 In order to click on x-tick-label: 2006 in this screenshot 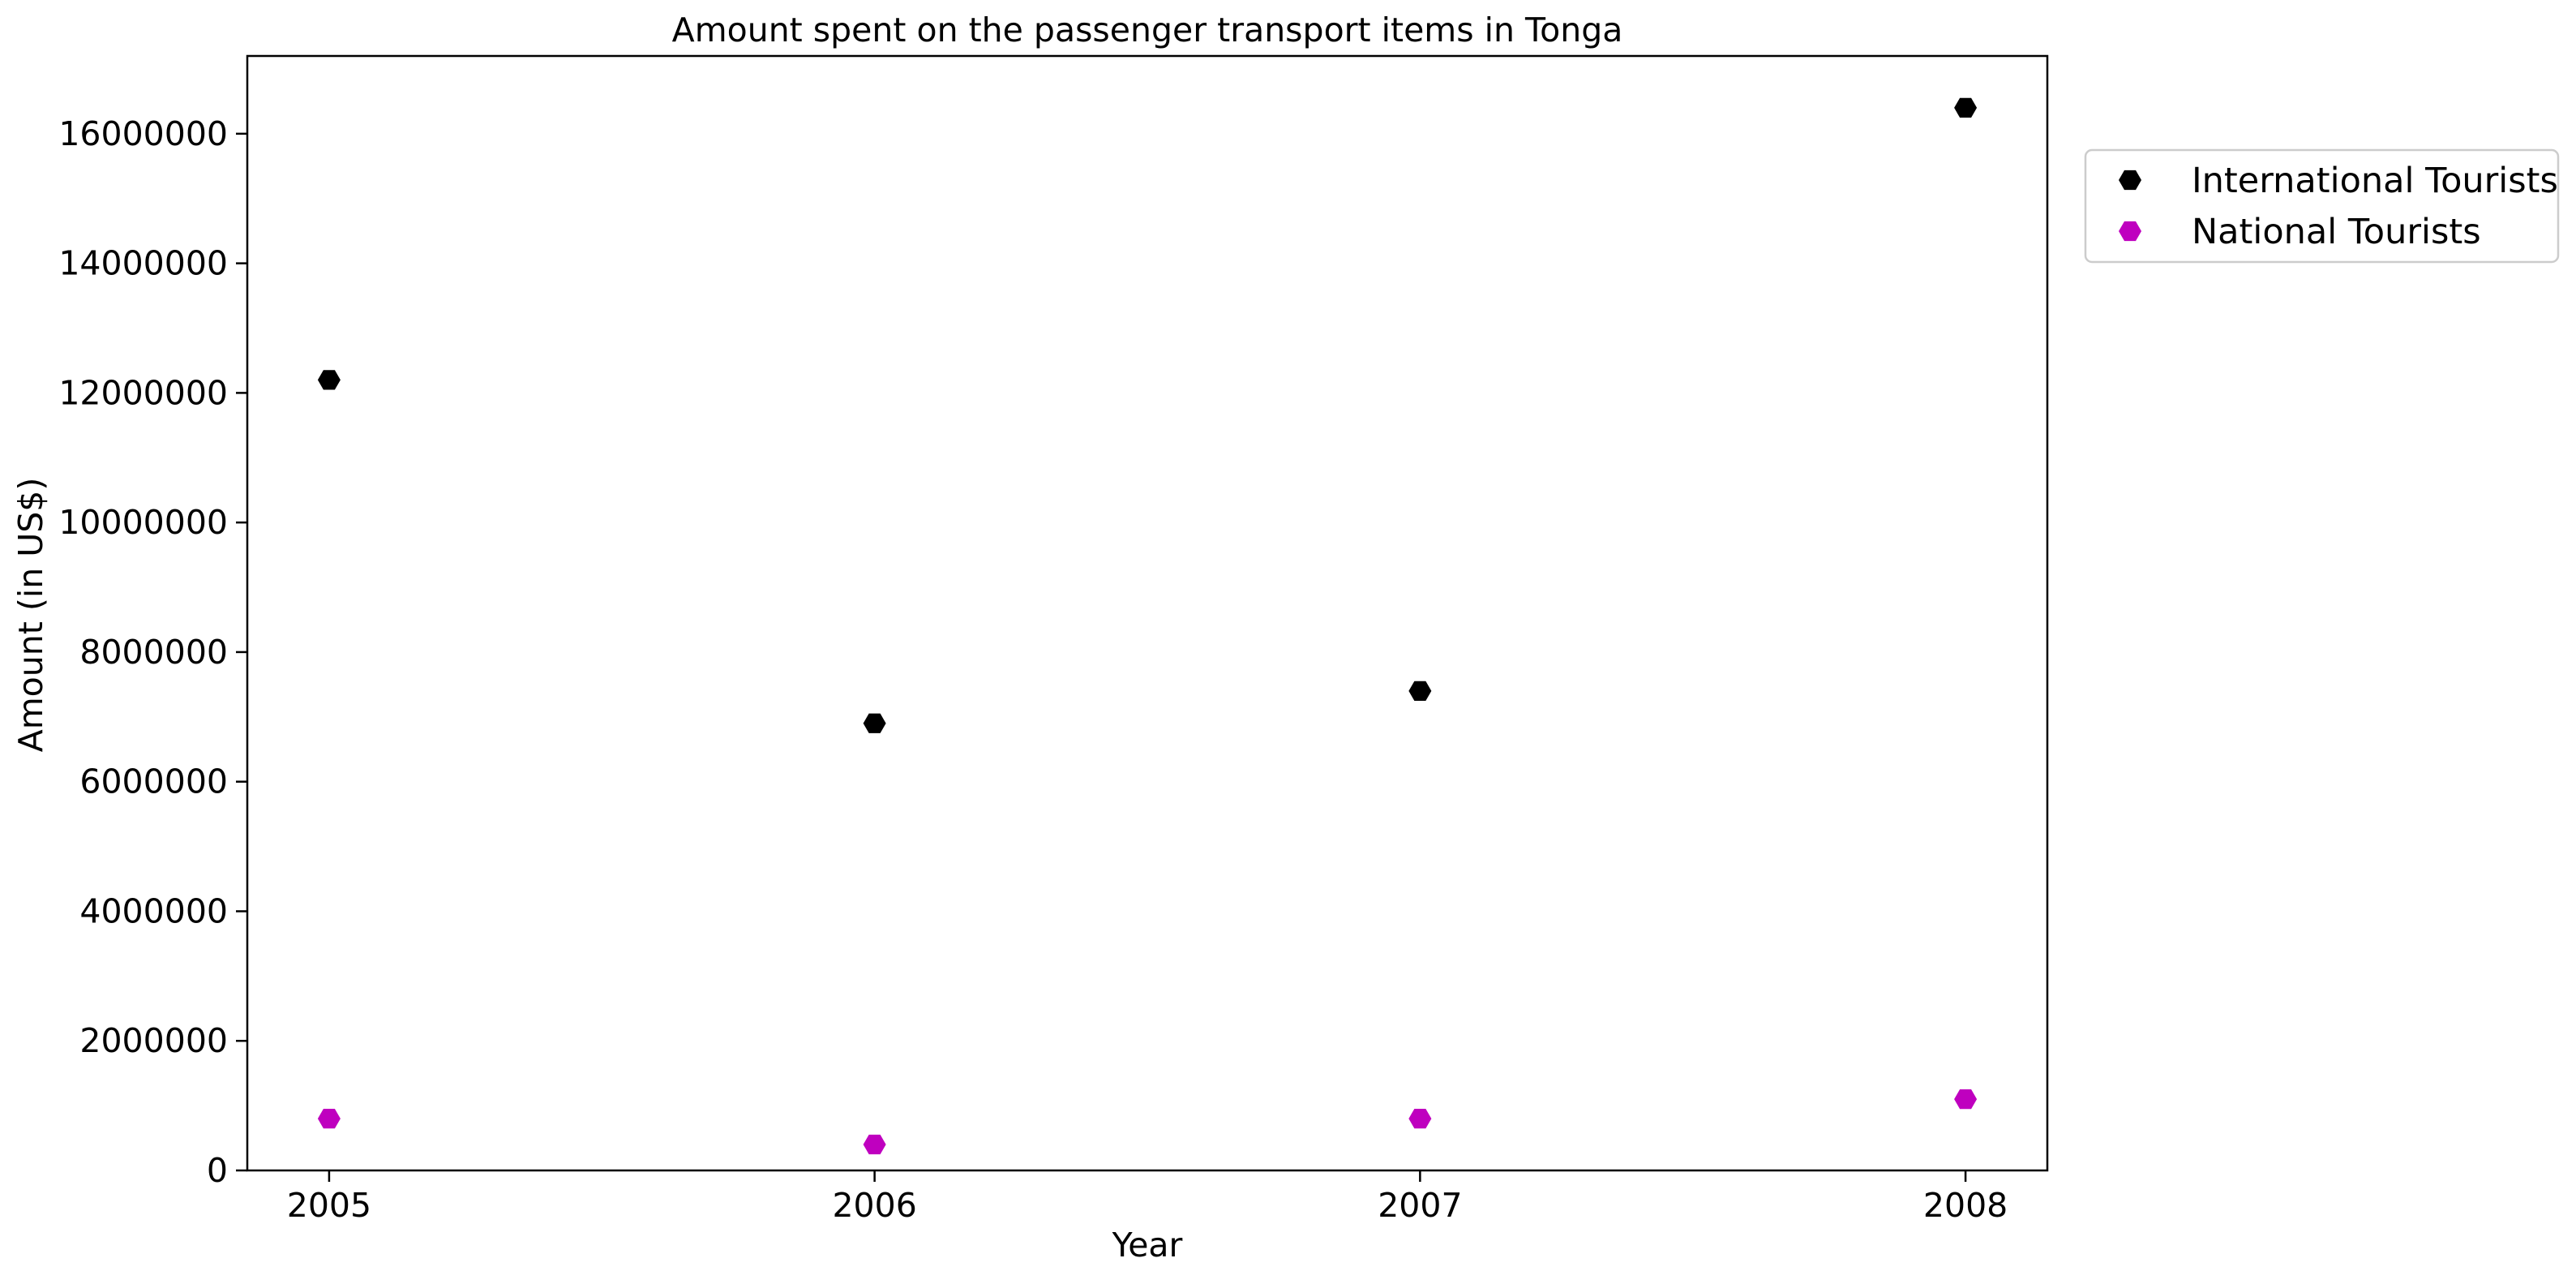, I will do `click(874, 1205)`.